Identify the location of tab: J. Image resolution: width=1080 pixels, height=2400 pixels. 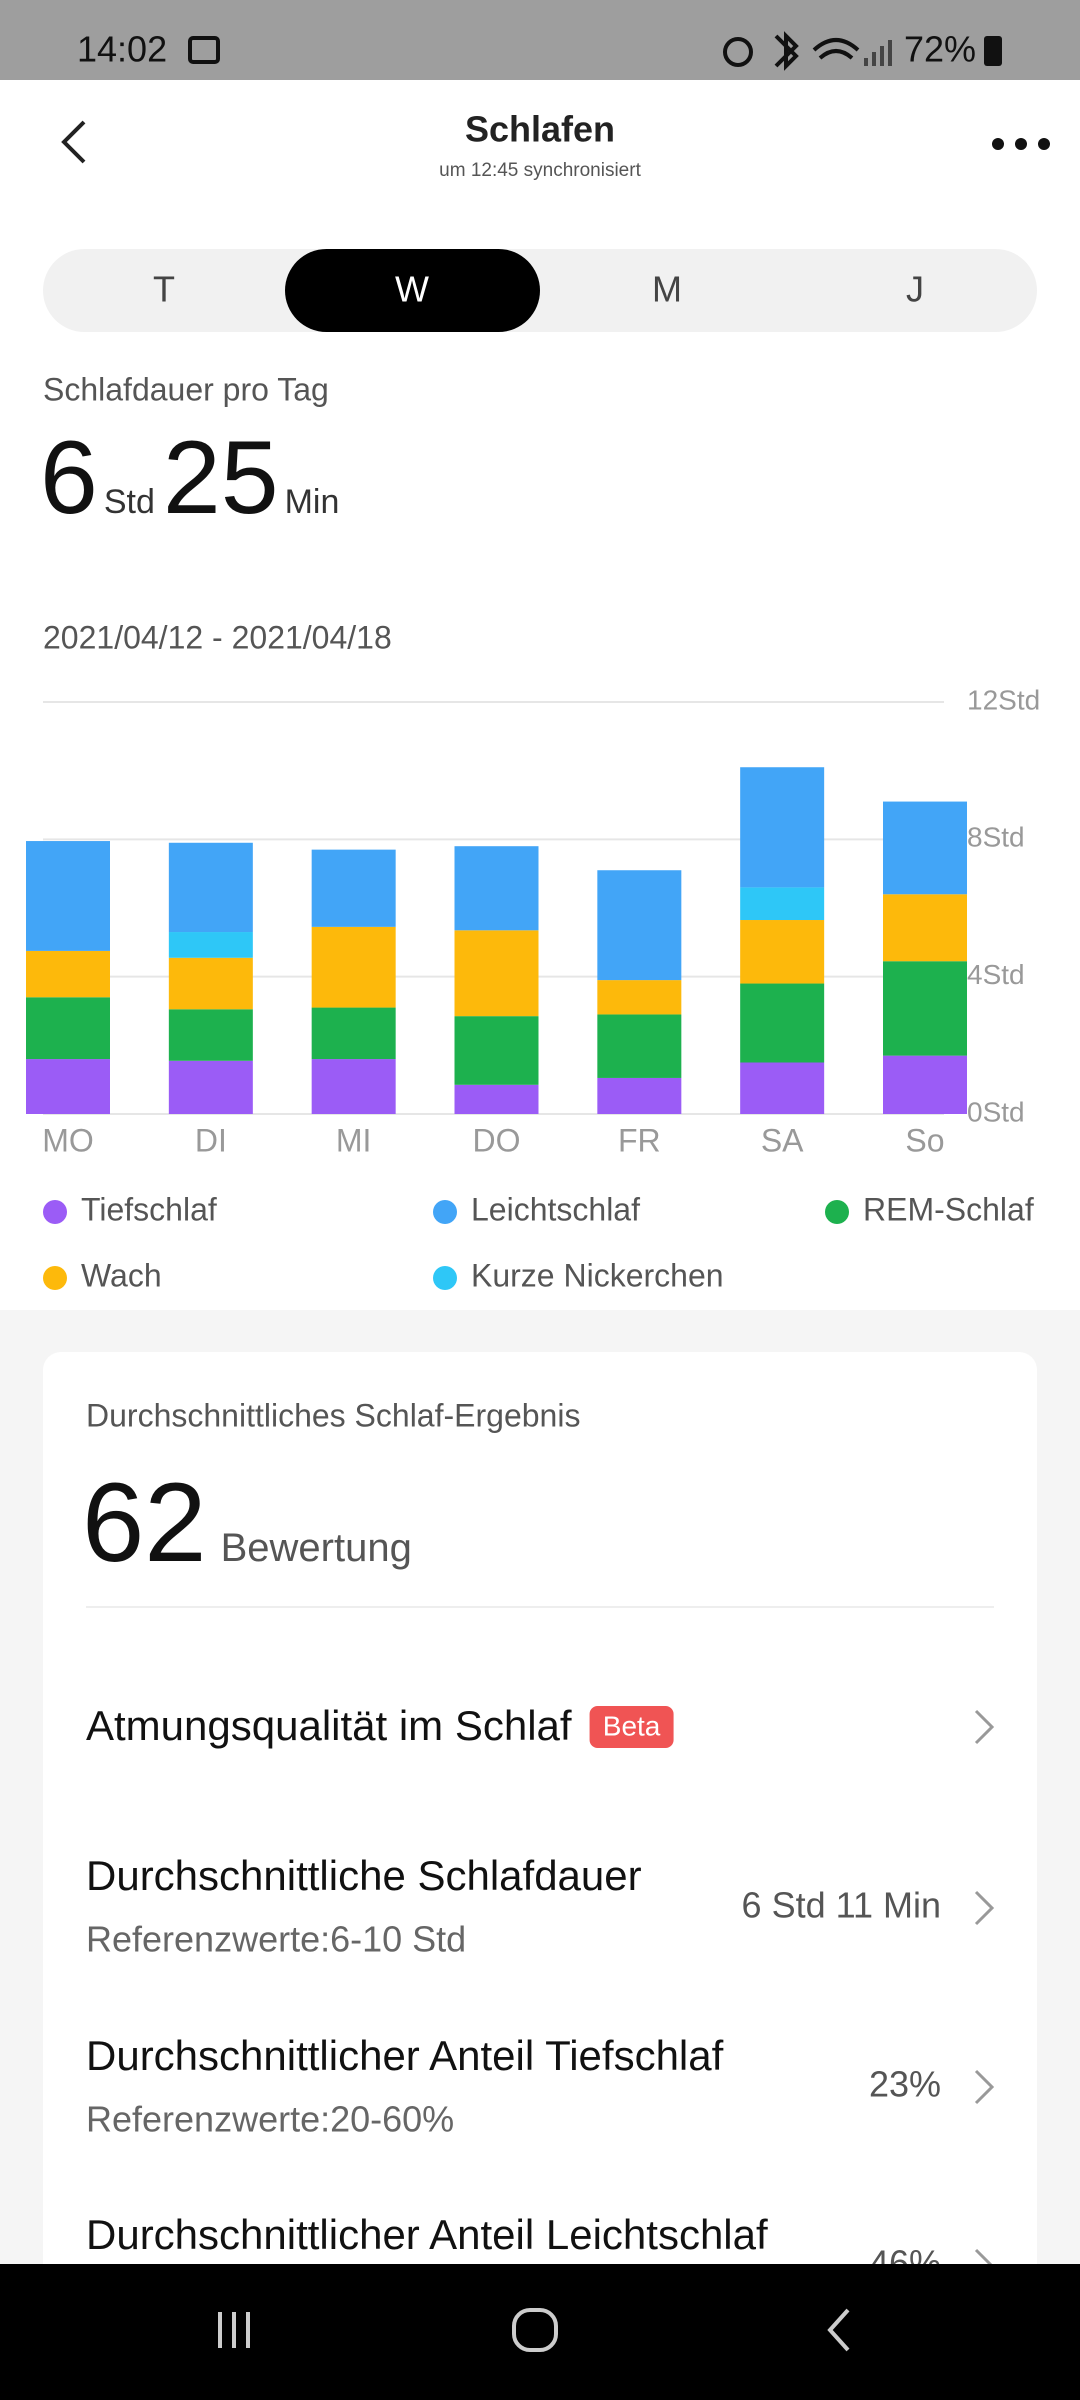
(915, 289).